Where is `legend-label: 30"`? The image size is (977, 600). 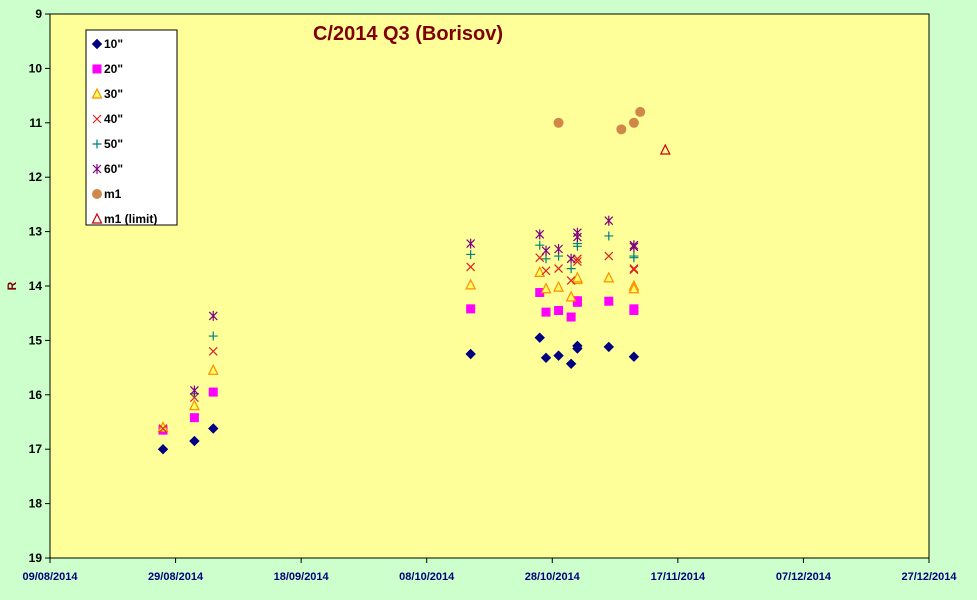
legend-label: 30" is located at coordinates (113, 94).